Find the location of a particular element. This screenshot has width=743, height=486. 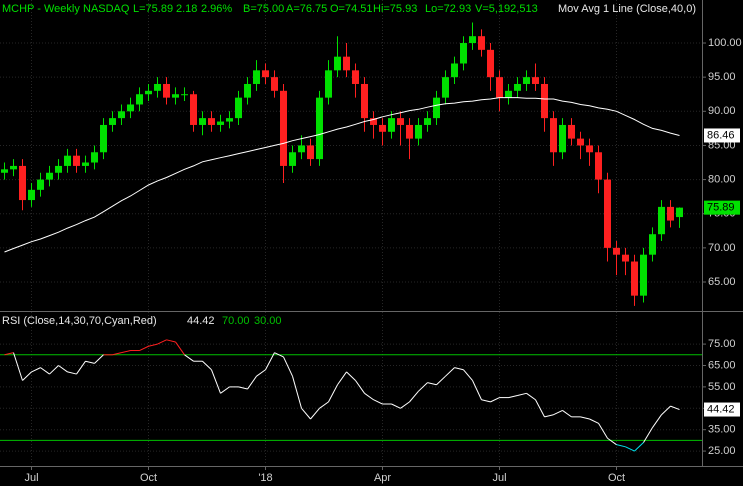

y-tick-label: 80.00 is located at coordinates (722, 179).